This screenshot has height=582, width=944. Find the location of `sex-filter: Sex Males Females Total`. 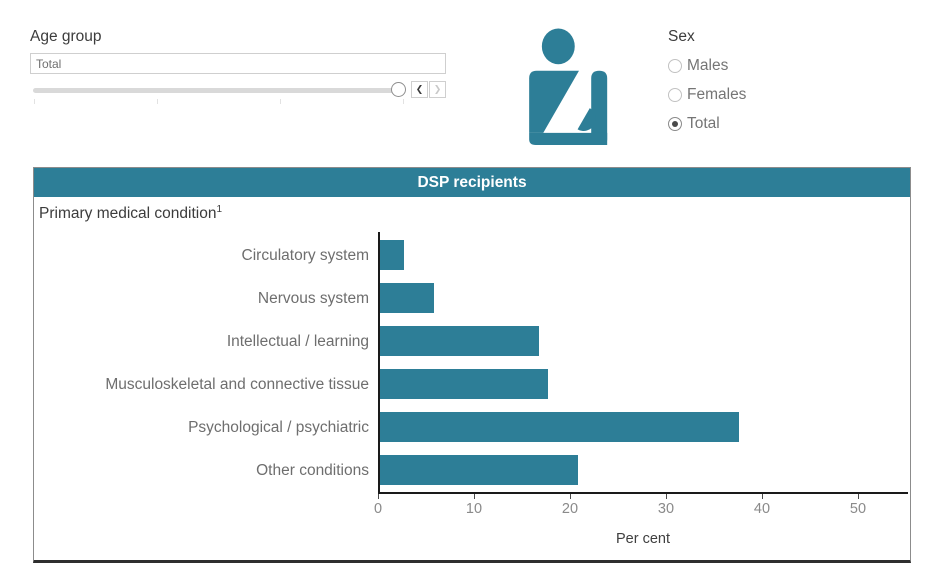

sex-filter: Sex Males Females Total is located at coordinates (707, 85).